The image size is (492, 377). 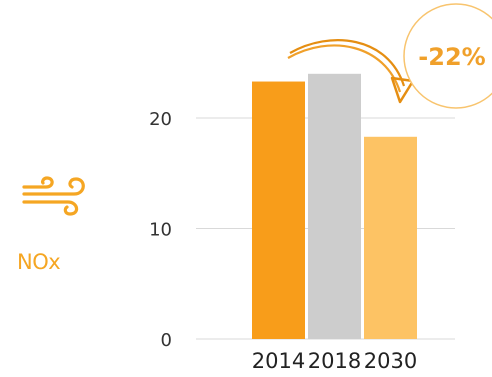 I want to click on bar-2018, so click(x=334, y=206).